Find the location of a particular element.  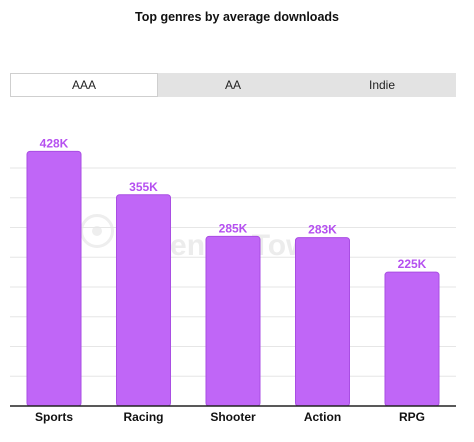

data-label: 285K is located at coordinates (233, 228).